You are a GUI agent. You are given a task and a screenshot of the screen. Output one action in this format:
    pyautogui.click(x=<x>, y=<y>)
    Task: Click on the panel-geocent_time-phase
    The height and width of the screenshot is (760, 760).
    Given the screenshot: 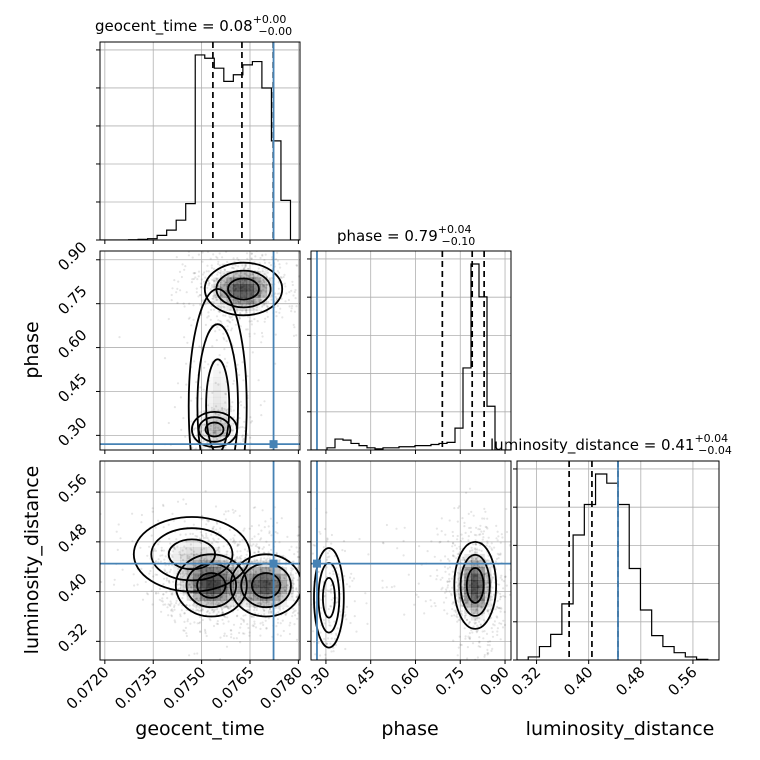 What is the action you would take?
    pyautogui.click(x=198, y=352)
    